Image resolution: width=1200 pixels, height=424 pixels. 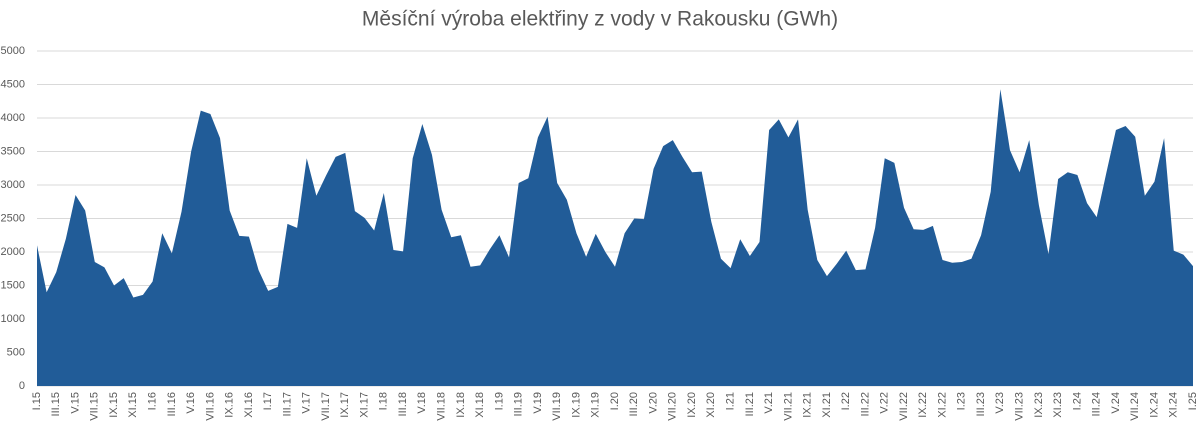 What do you see at coordinates (615, 401) in the screenshot?
I see `x-tick-label: I.20` at bounding box center [615, 401].